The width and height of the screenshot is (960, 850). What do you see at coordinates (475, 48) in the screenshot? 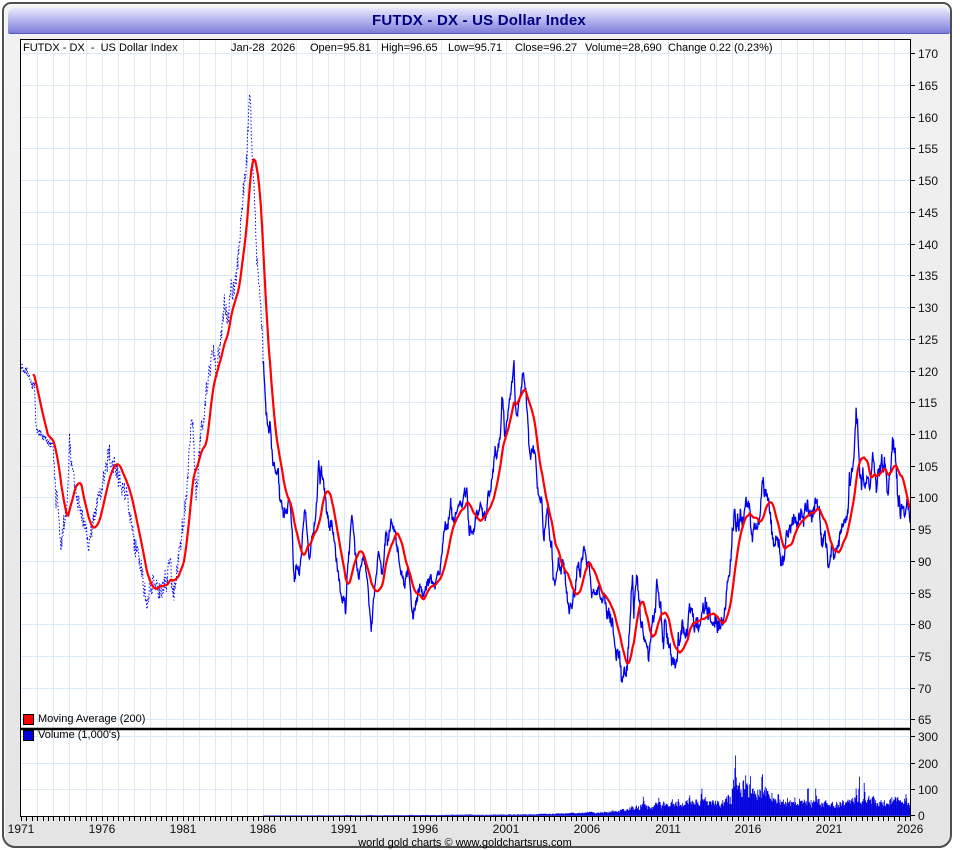
I see `info-low: Low=95.71` at bounding box center [475, 48].